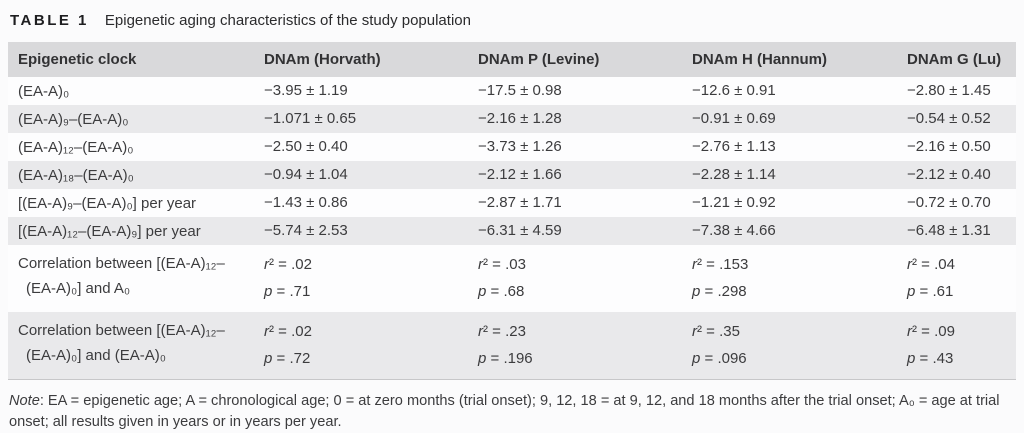 The image size is (1024, 433). I want to click on p-value: p = .61, so click(930, 291).